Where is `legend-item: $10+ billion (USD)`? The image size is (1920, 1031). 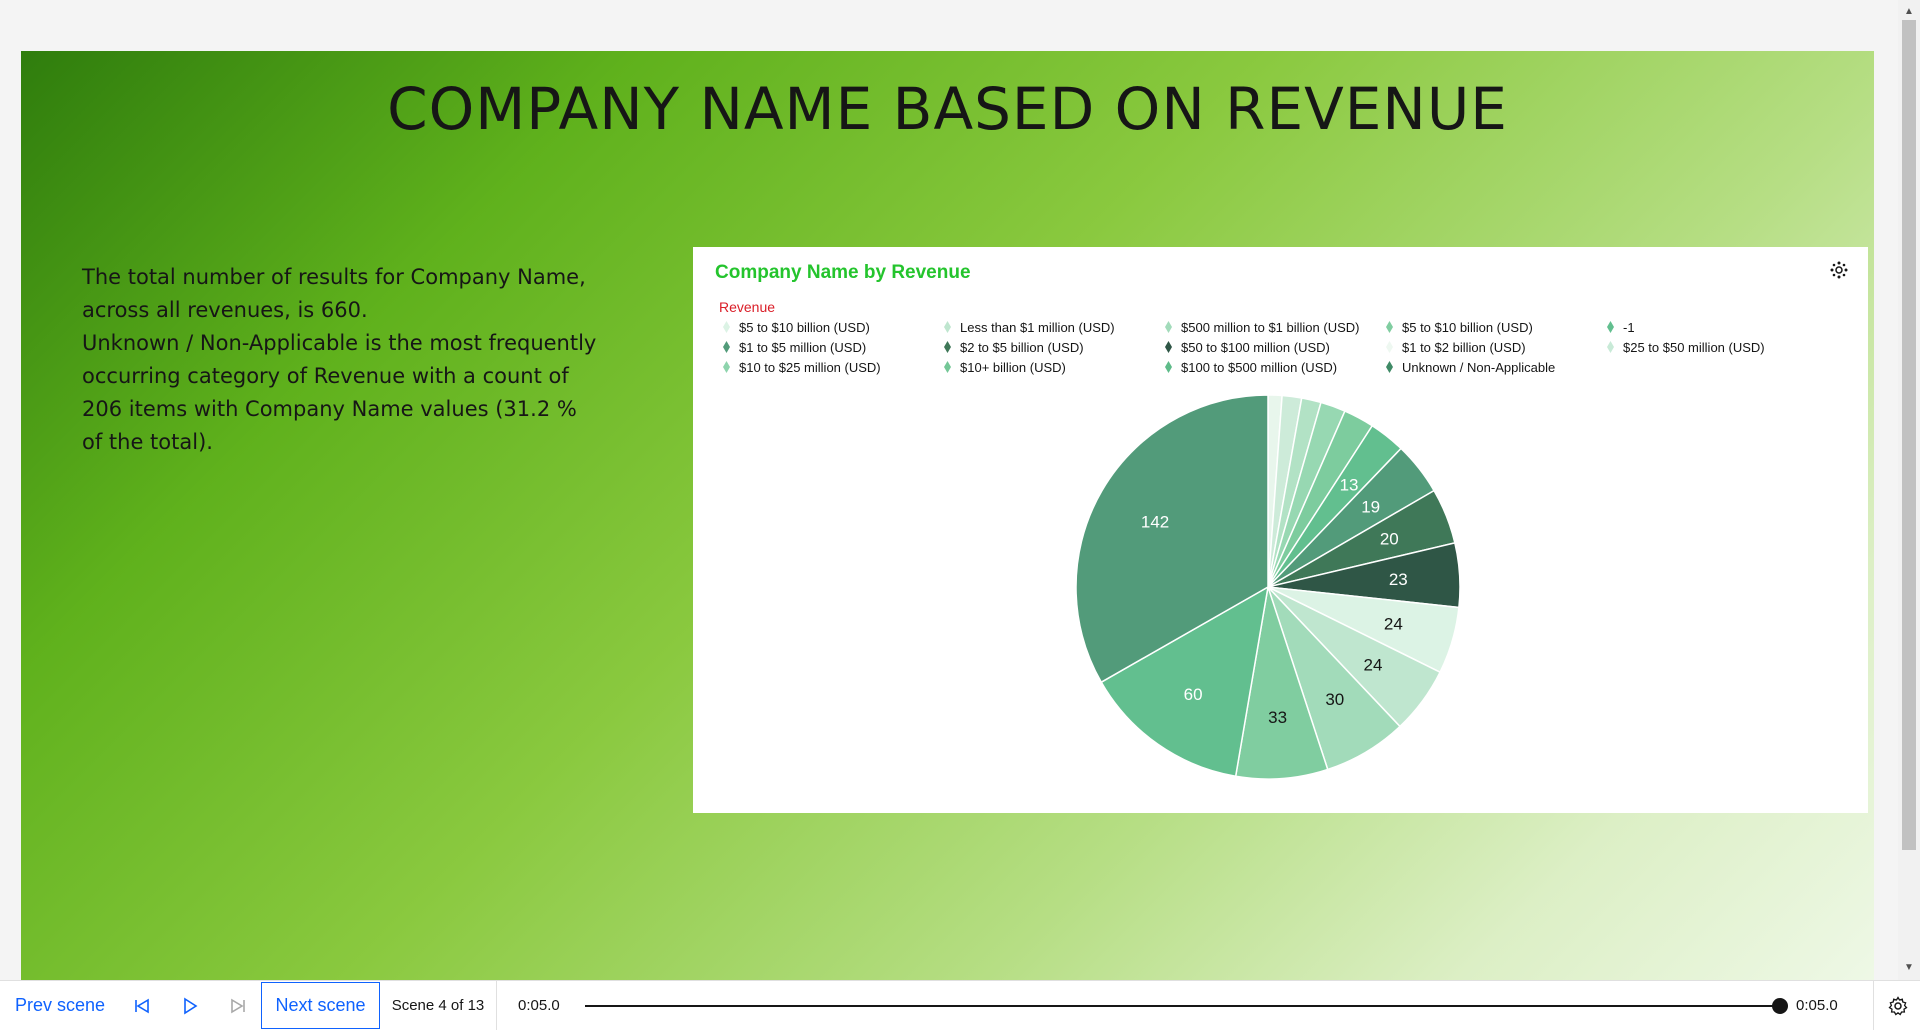 legend-item: $10+ billion (USD) is located at coordinates (1054, 367).